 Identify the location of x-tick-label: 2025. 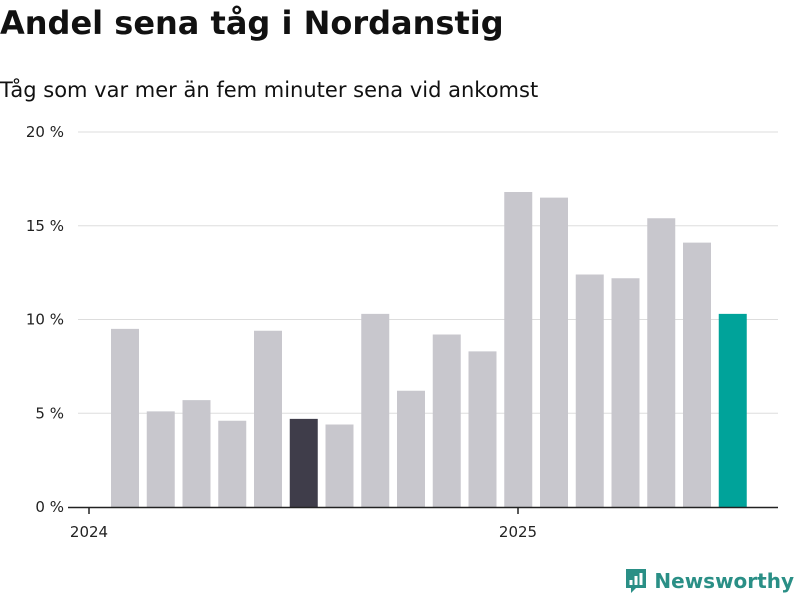
(518, 532).